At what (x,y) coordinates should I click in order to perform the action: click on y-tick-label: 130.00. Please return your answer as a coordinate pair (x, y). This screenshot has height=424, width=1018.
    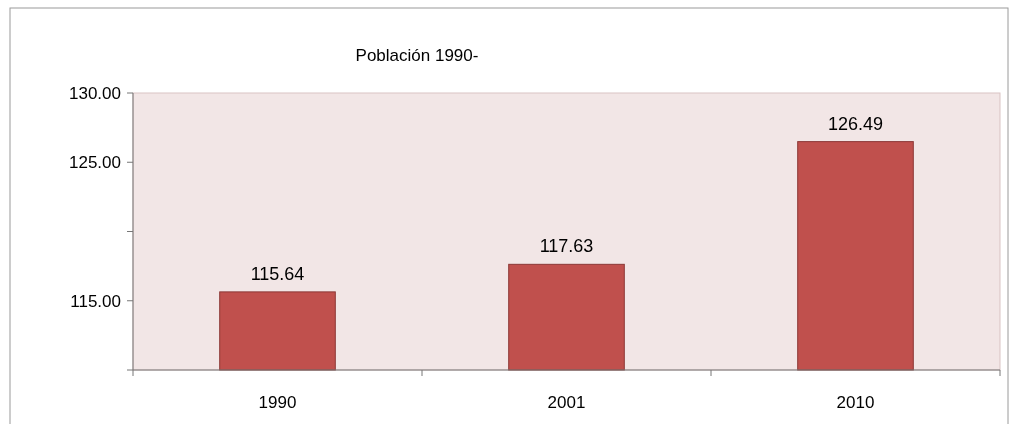
    Looking at the image, I should click on (95, 93).